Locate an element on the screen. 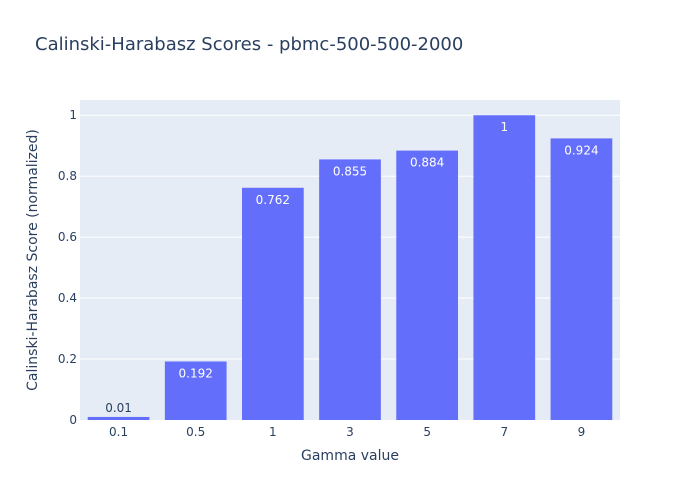  x-axis-ticks: 0.1 0.5 1 3 5 7 9 is located at coordinates (347, 432).